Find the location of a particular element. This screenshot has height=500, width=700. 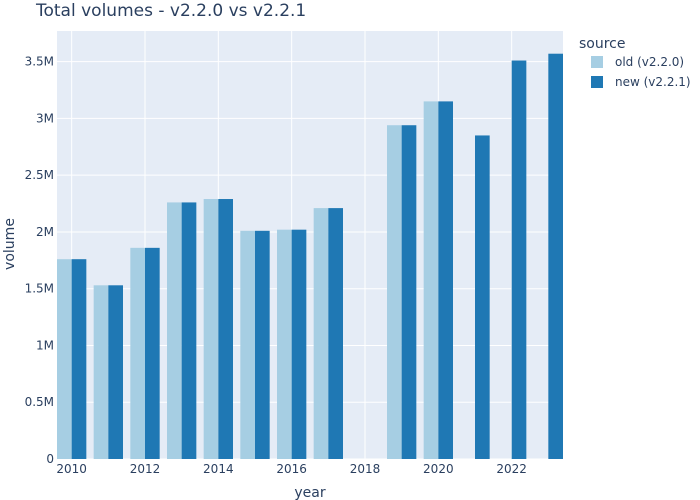

y-tick-label: 3M is located at coordinates (45, 118).